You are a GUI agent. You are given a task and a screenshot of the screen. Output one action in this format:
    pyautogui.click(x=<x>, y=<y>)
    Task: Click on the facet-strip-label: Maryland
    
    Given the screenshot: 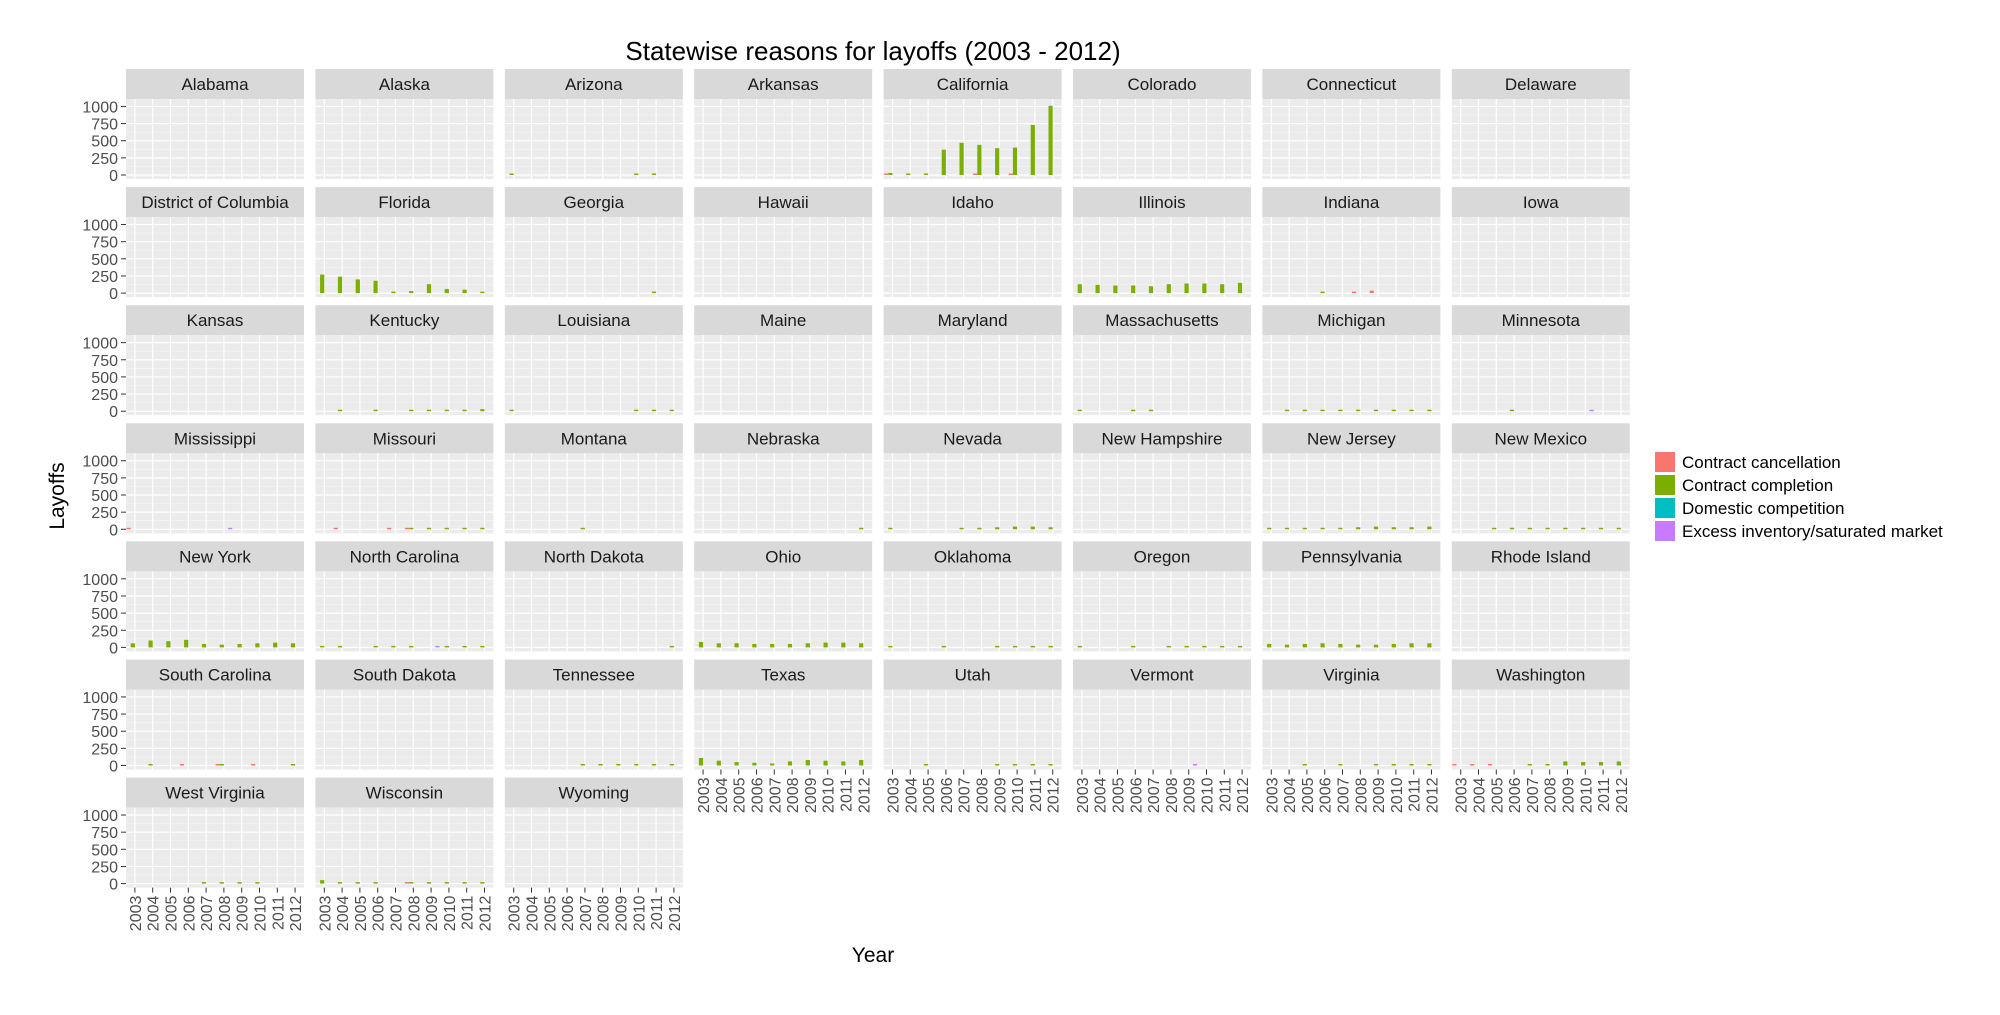 What is the action you would take?
    pyautogui.click(x=973, y=320)
    